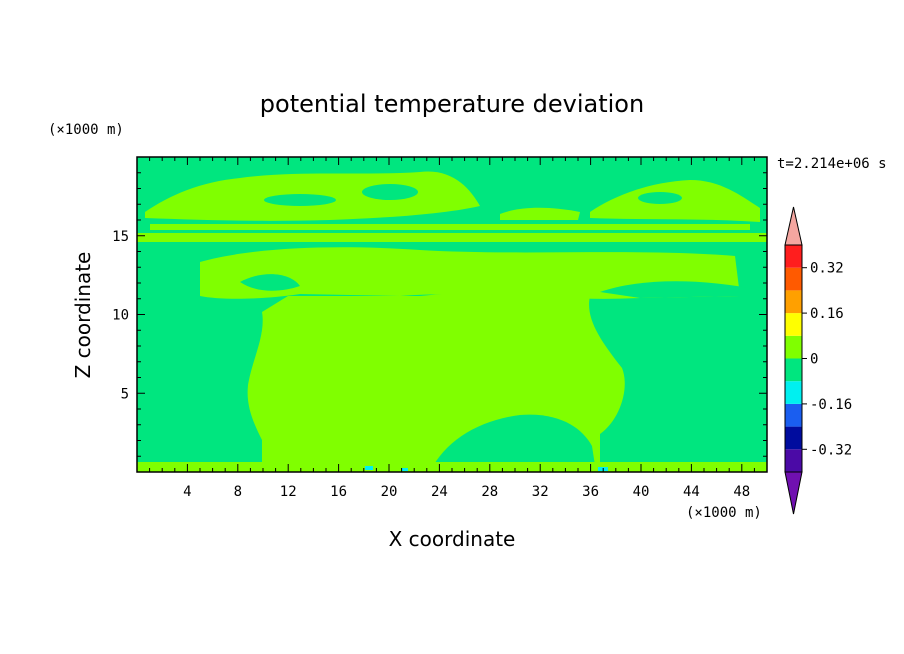 This screenshot has width=904, height=654. I want to click on x-tick-label: 28, so click(489, 492).